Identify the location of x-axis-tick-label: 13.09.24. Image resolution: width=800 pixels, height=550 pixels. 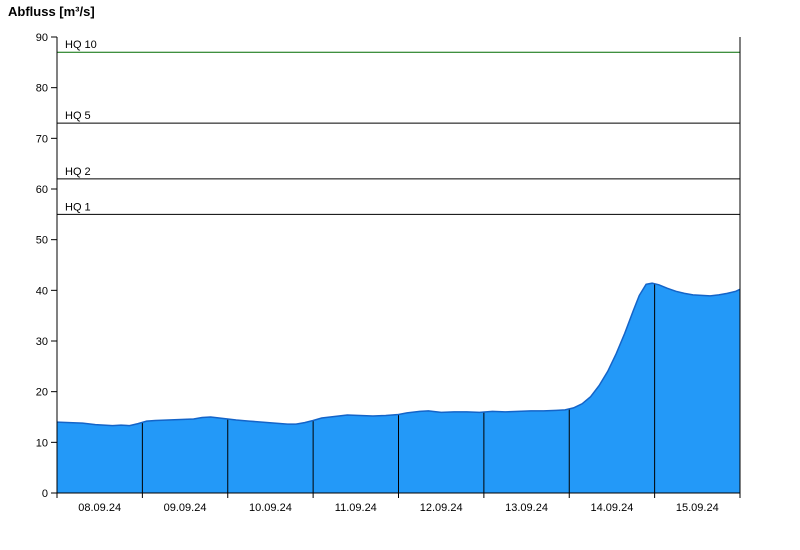
(526, 508).